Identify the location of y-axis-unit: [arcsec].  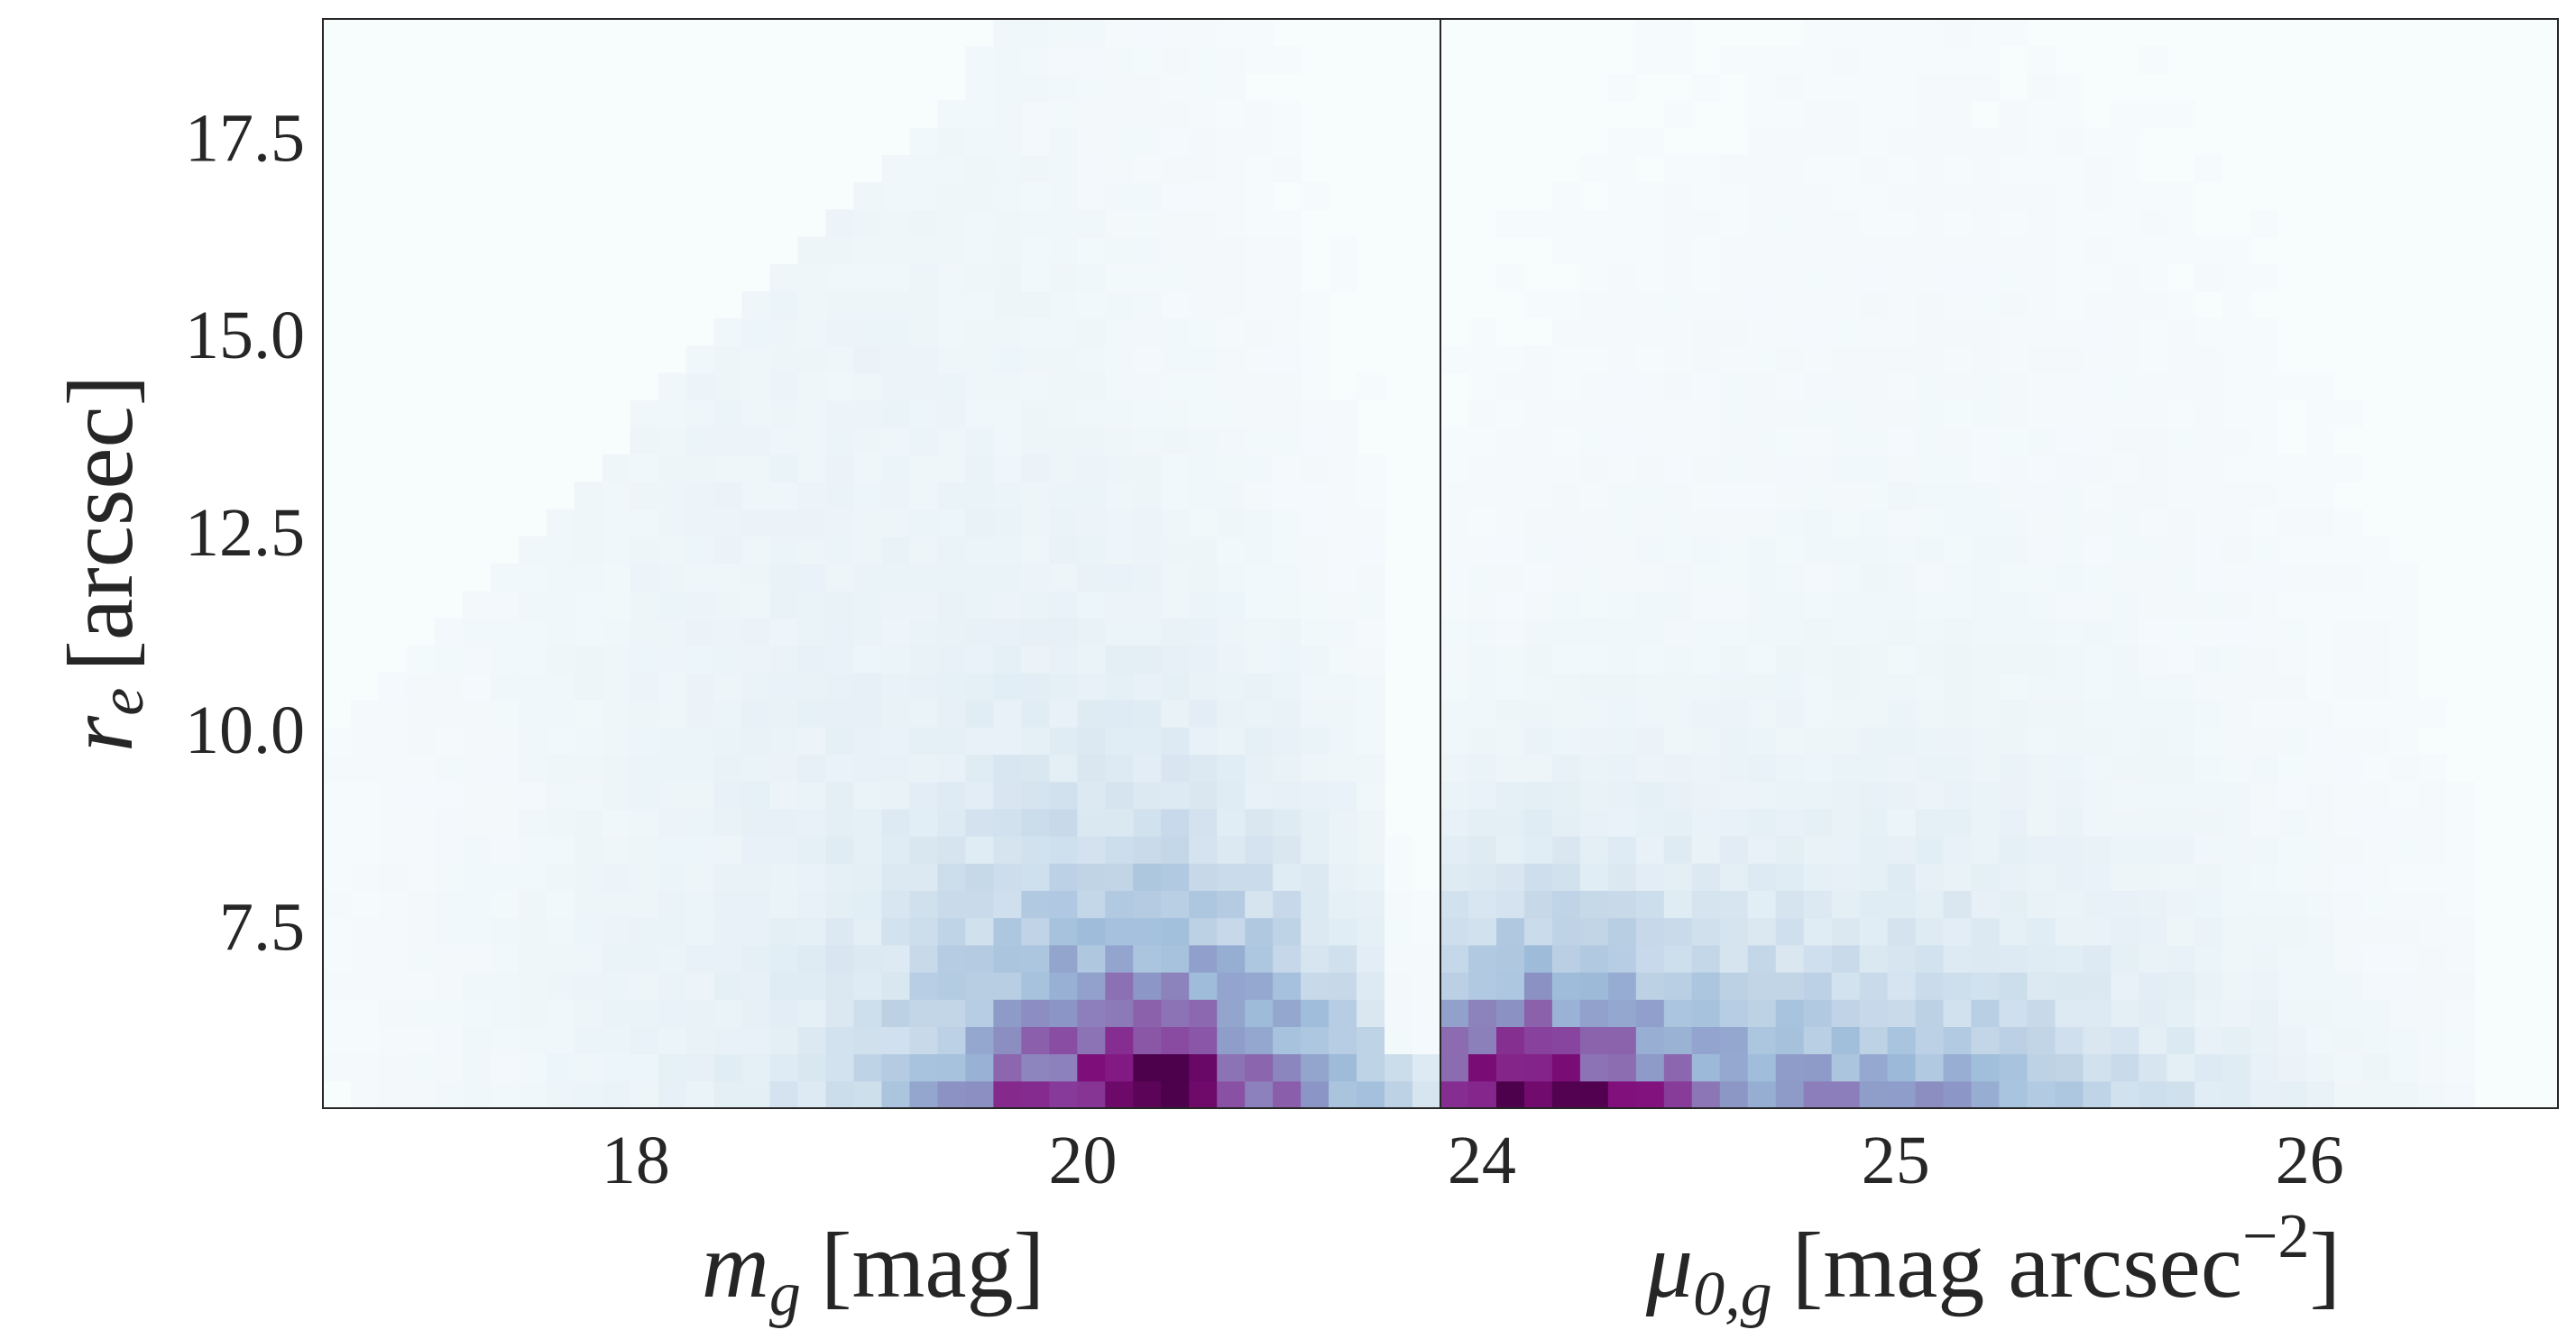
(100, 523).